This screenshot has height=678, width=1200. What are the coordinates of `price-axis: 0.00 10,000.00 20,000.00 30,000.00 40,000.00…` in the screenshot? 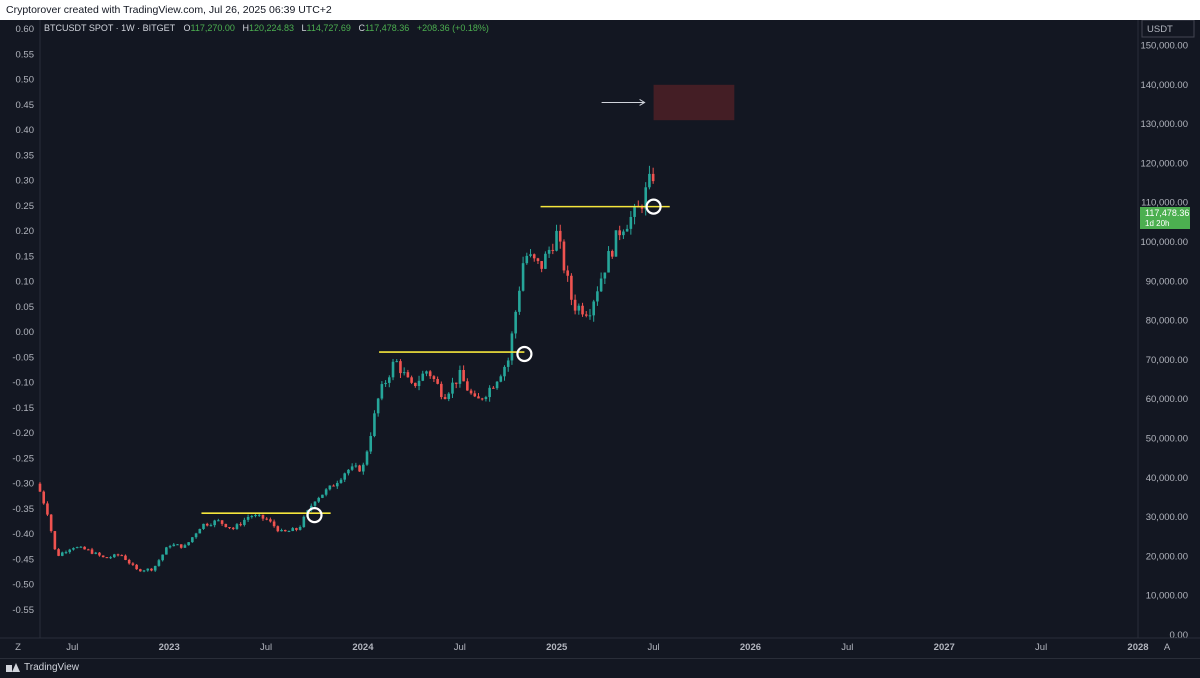 It's located at (1162, 330).